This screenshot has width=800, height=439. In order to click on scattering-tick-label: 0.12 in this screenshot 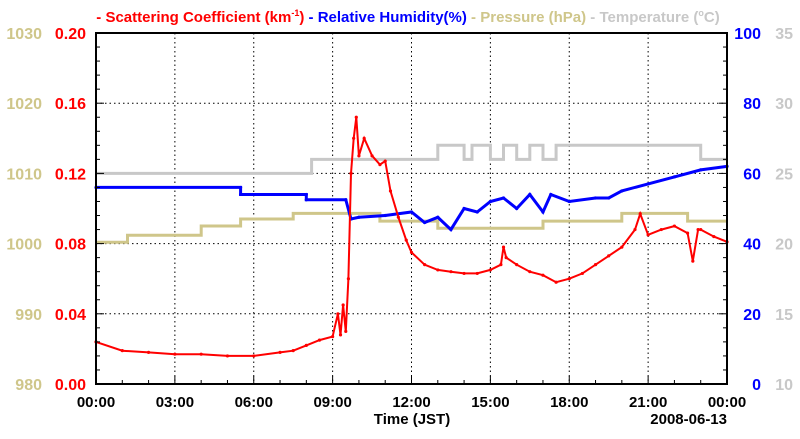, I will do `click(70, 174)`.